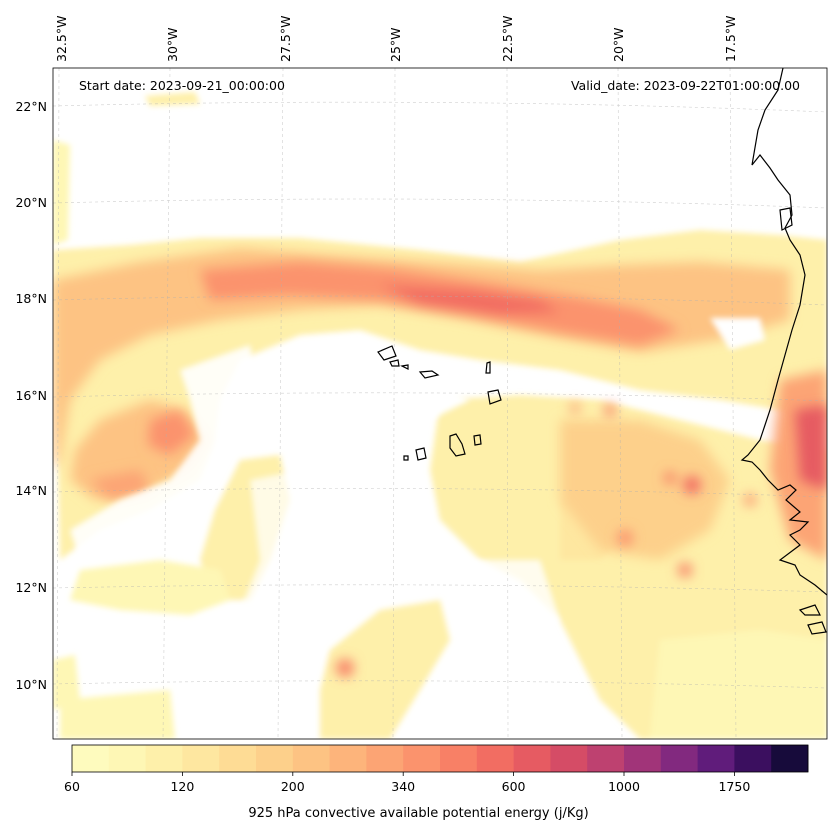 The width and height of the screenshot is (837, 836). What do you see at coordinates (31, 298) in the screenshot?
I see `lat-label-18n: 18°N` at bounding box center [31, 298].